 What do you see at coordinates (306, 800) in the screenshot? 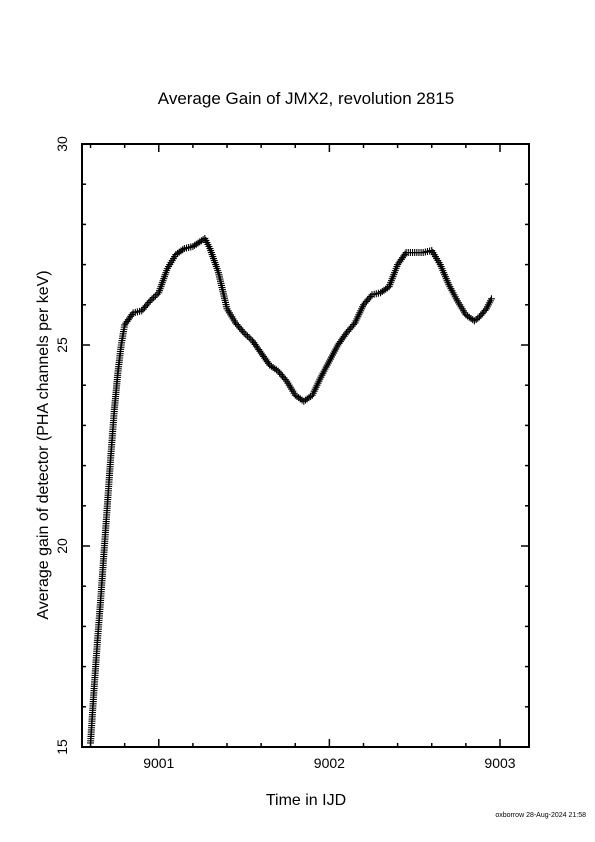
I see `x-axis-label: Time in IJD` at bounding box center [306, 800].